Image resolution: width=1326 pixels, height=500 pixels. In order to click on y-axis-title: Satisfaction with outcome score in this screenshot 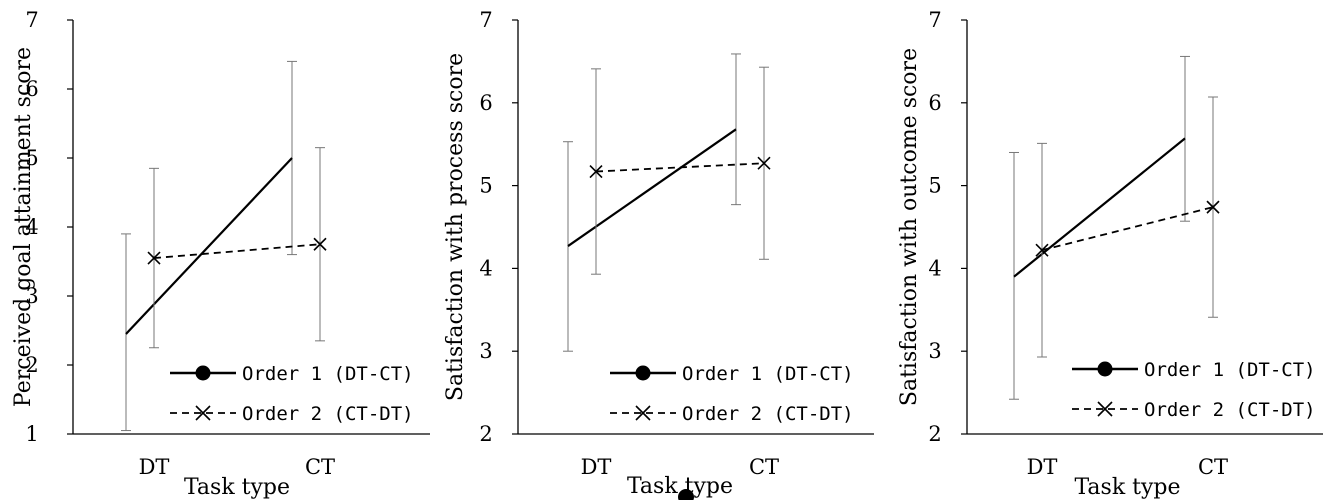, I will do `click(909, 227)`.